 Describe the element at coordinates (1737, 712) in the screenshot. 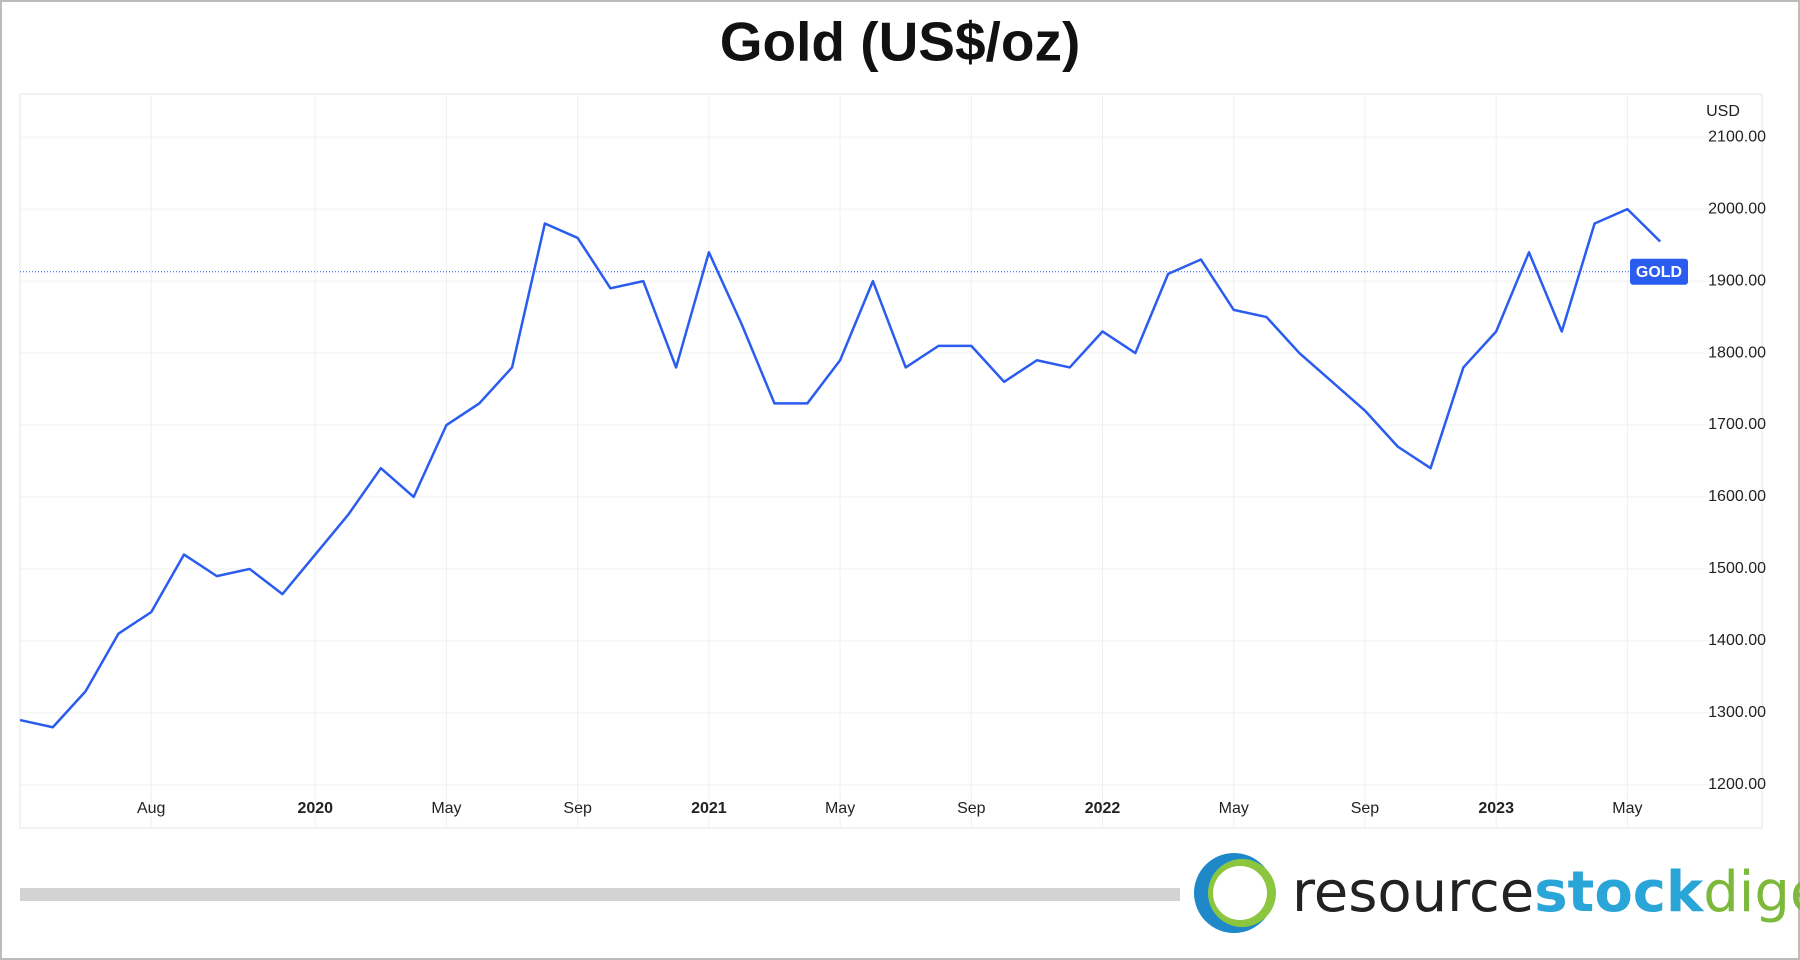

I see `y-tick-label: 1300.00` at that location.